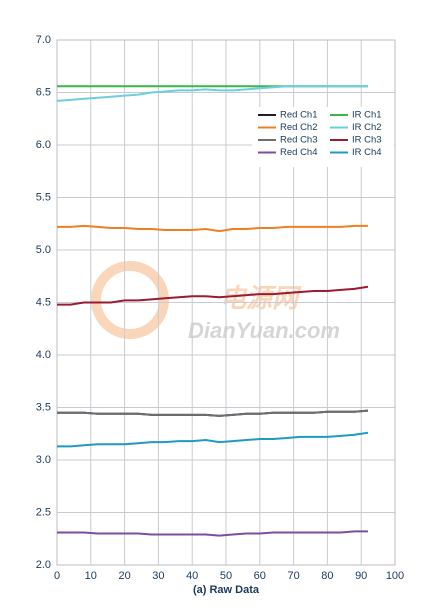  I want to click on x-tick-label: 90, so click(361, 576).